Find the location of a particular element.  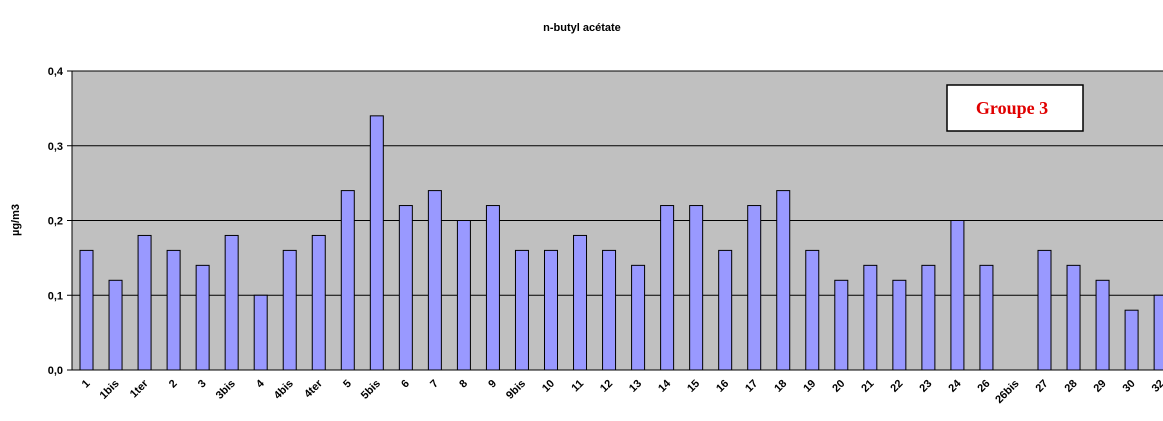

annotation: Groupe 3 is located at coordinates (1012, 108).